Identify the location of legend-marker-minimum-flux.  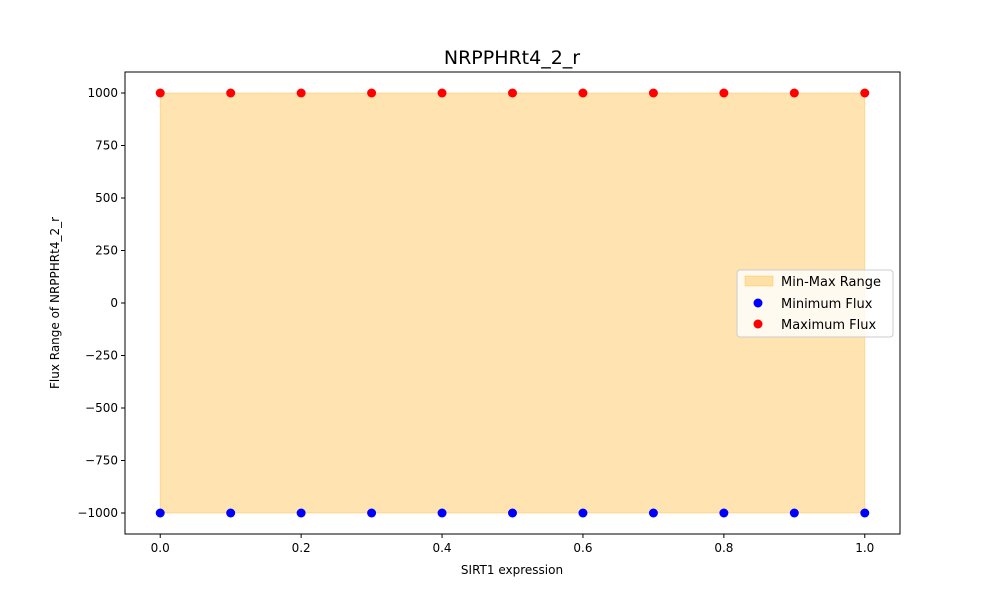
(758, 303).